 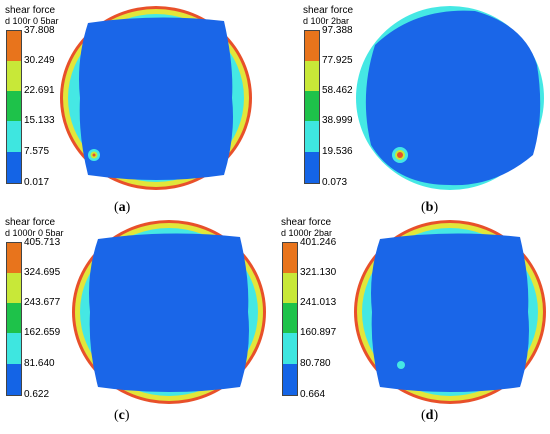 What do you see at coordinates (401, 365) in the screenshot?
I see `hotspot-faint` at bounding box center [401, 365].